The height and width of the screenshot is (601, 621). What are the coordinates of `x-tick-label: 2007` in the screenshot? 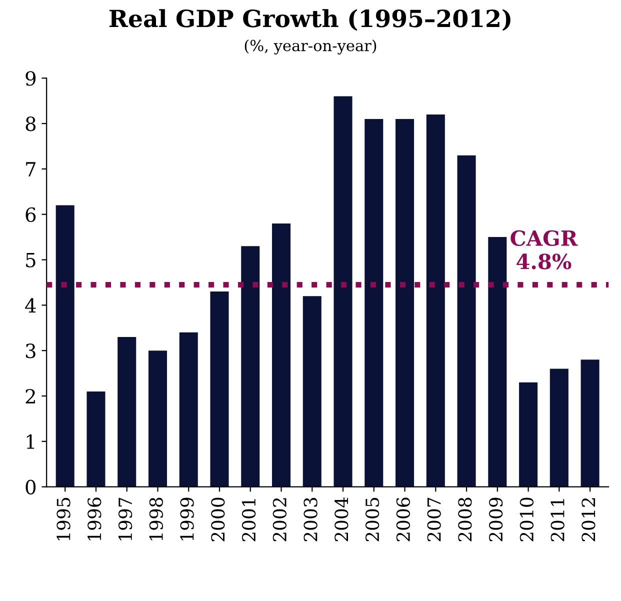 It's located at (434, 520).